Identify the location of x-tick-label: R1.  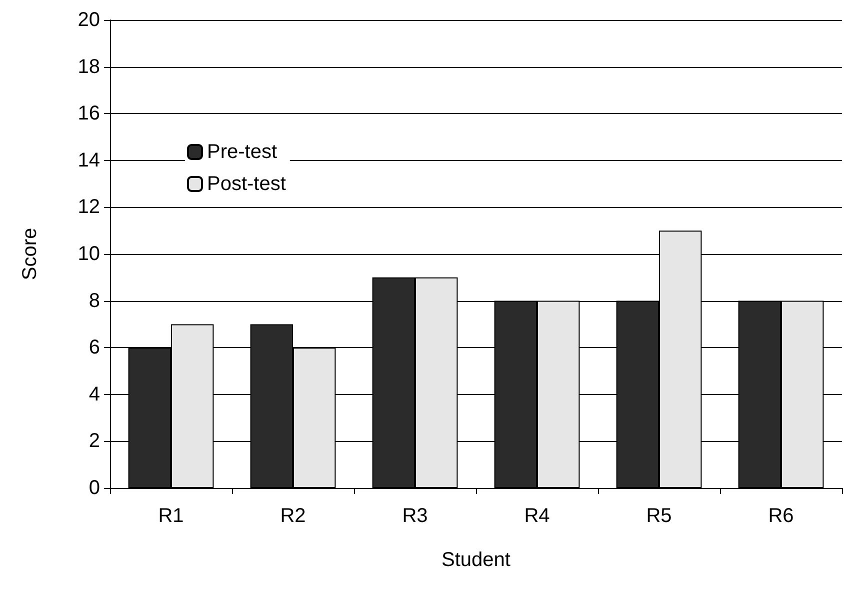
(171, 516).